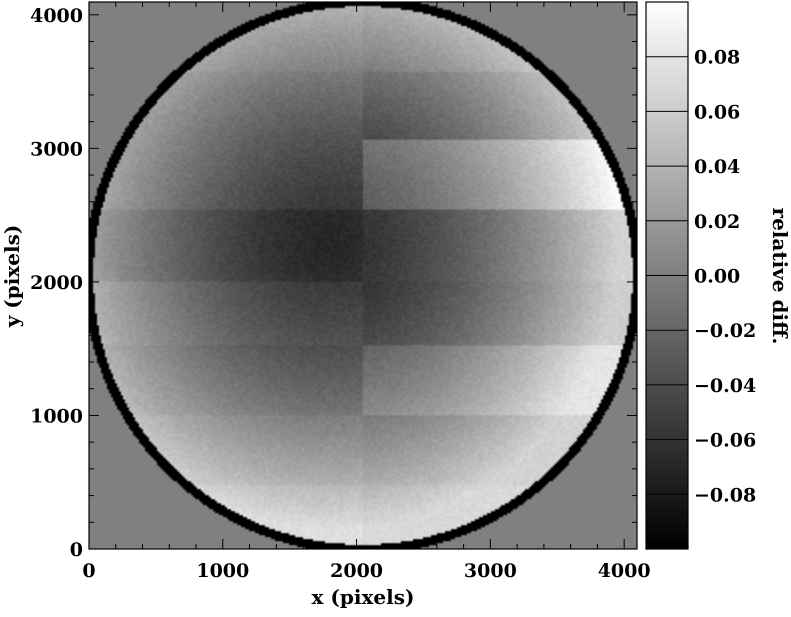 The width and height of the screenshot is (791, 617). Describe the element at coordinates (725, 441) in the screenshot. I see `colorbar-tick-label: −0.06` at that location.